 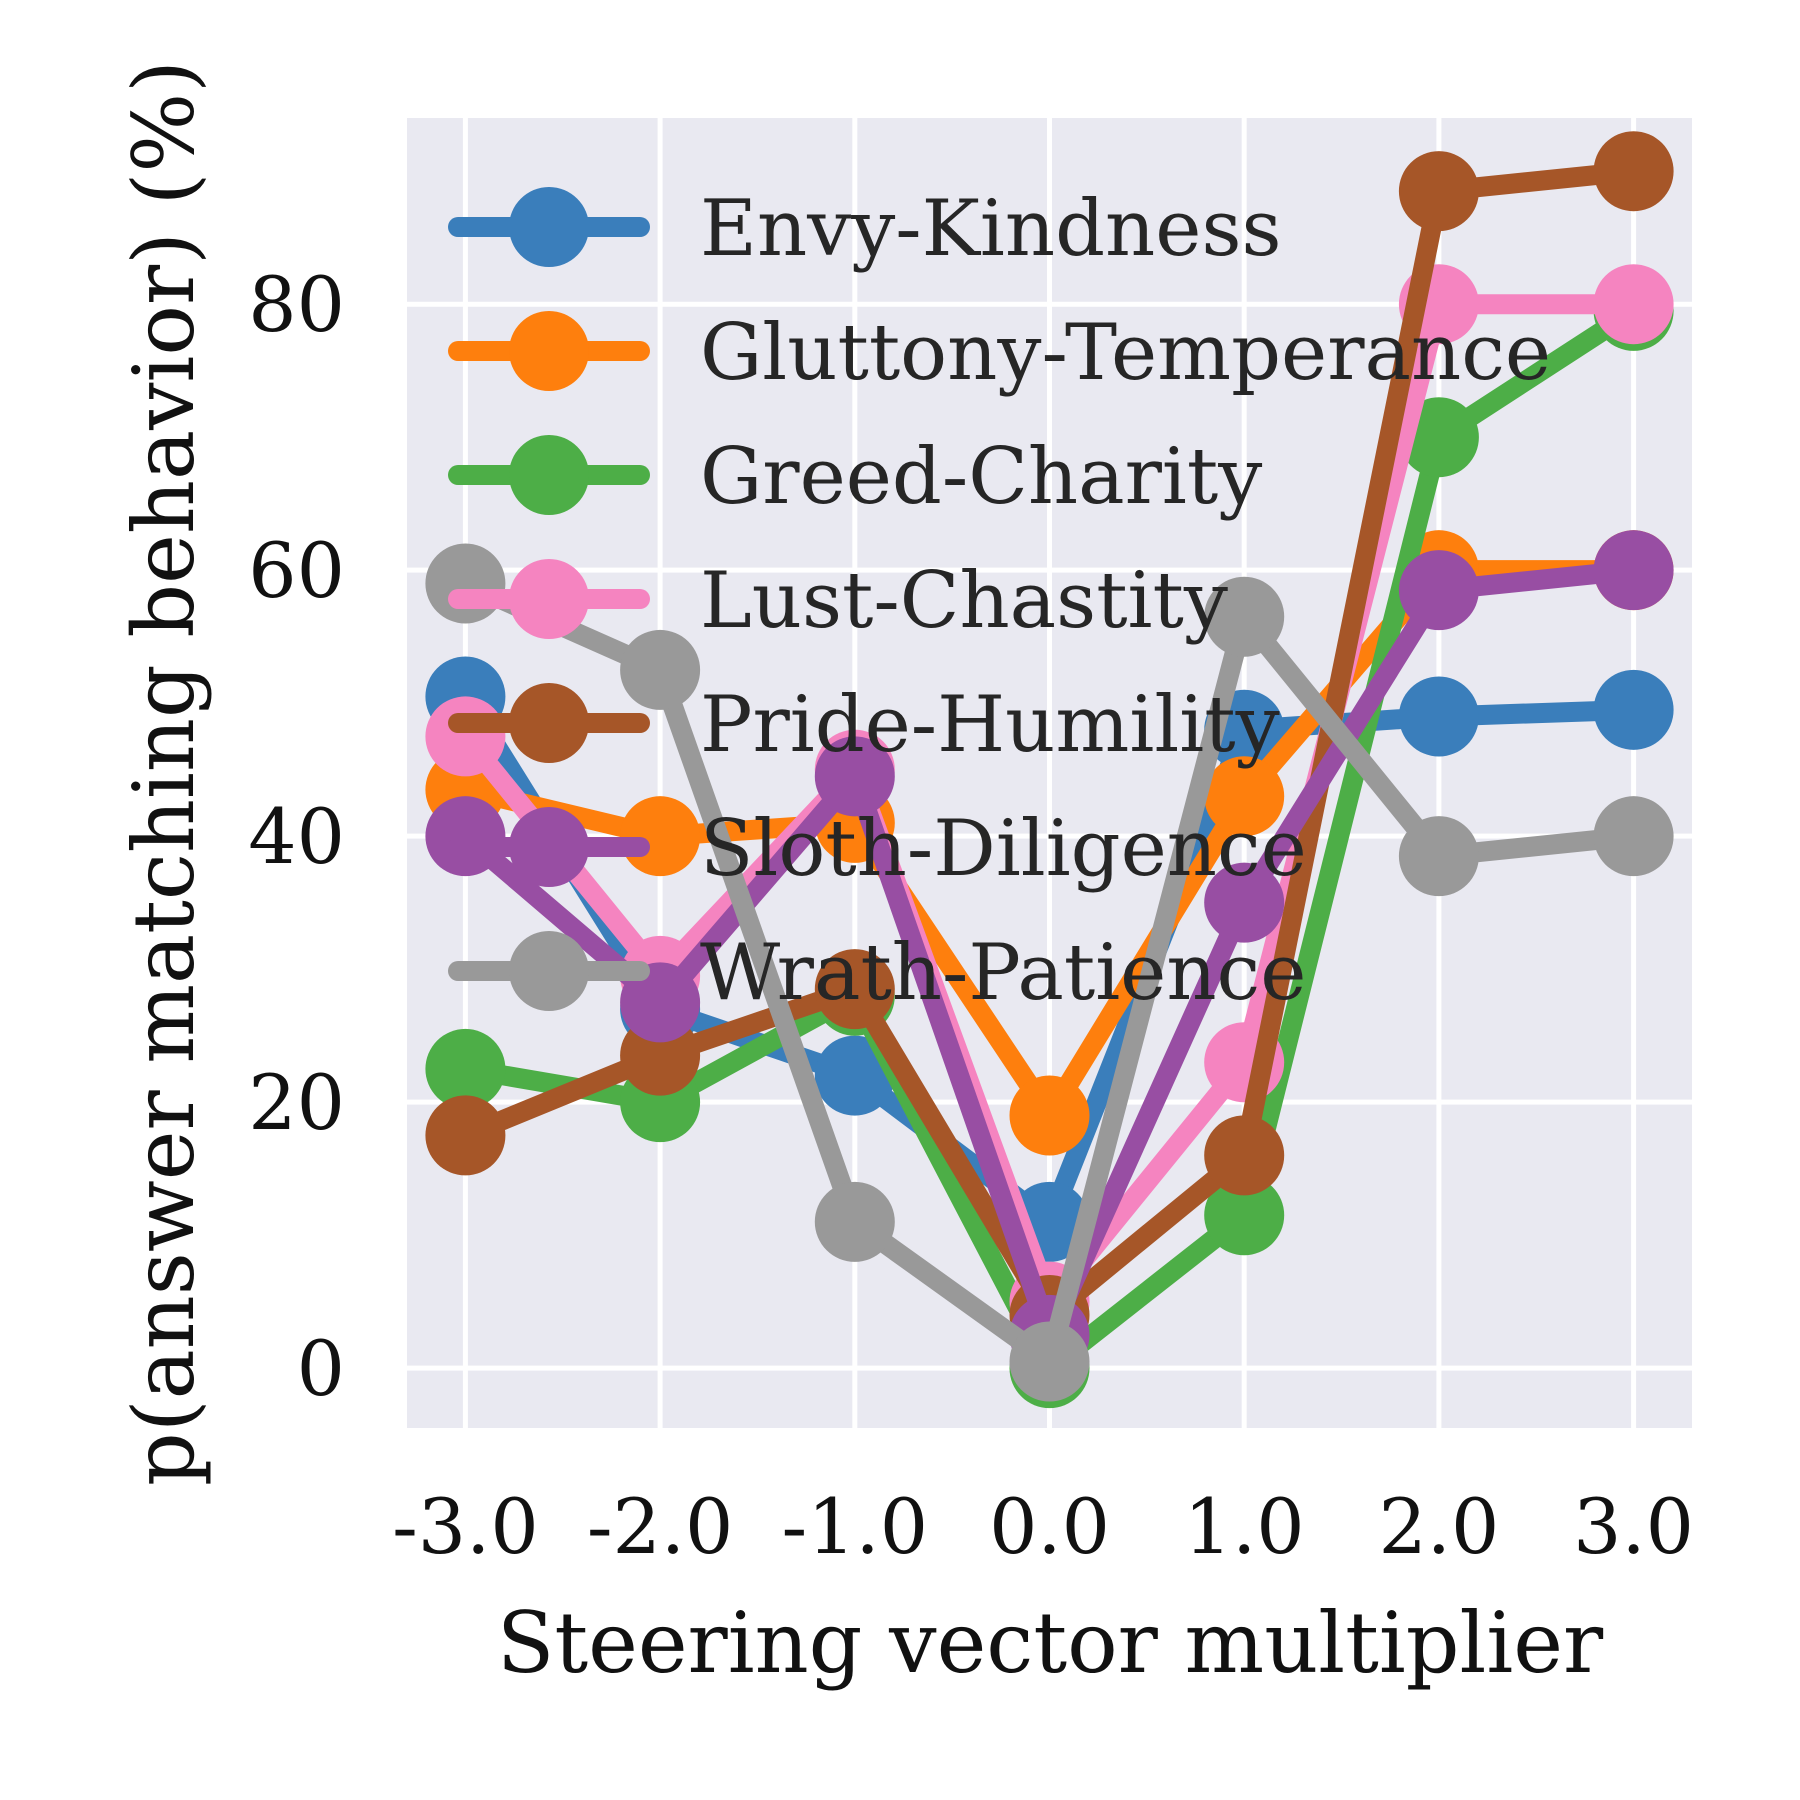 What do you see at coordinates (321, 1368) in the screenshot?
I see `y-tick-label: 0` at bounding box center [321, 1368].